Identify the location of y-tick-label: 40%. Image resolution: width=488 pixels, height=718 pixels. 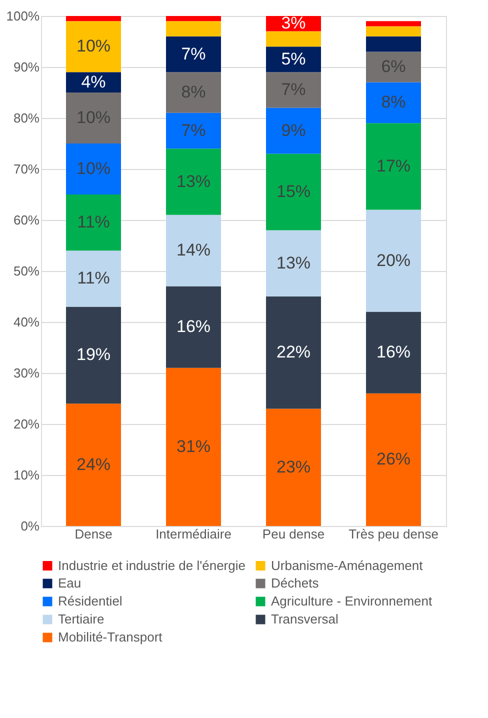
(26, 322).